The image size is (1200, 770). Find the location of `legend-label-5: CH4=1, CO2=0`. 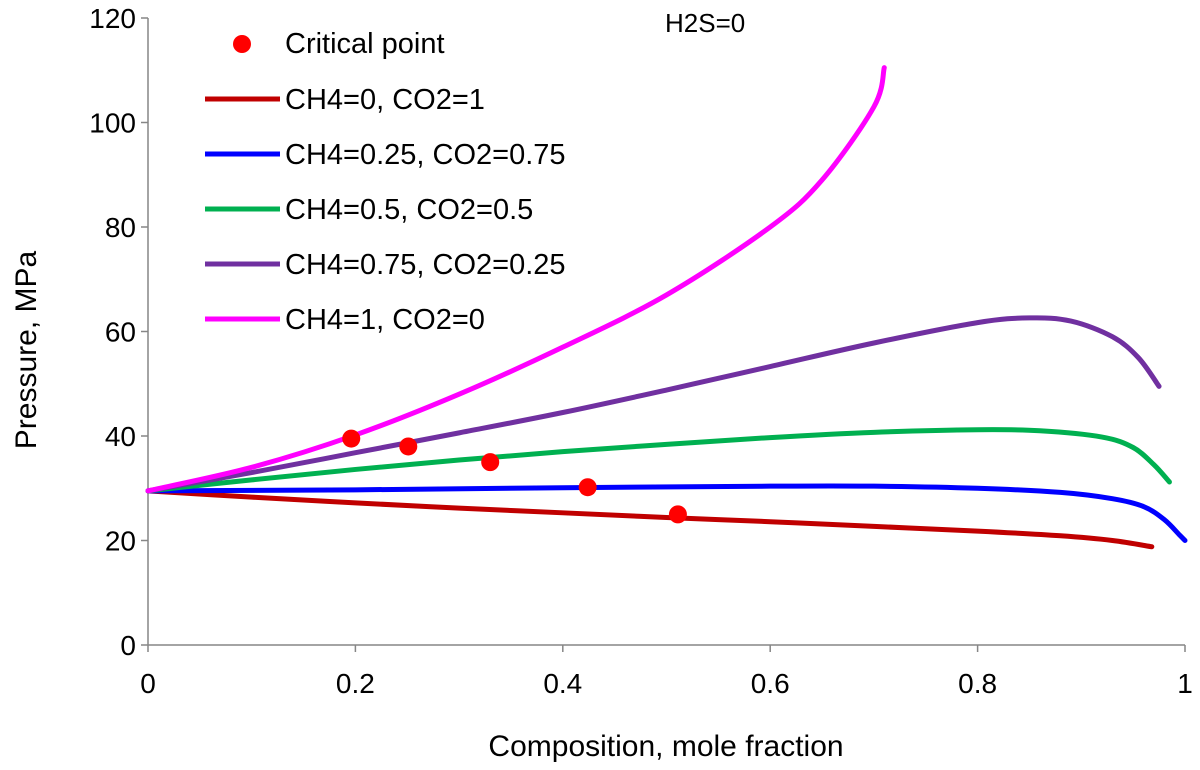

legend-label-5: CH4=1, CO2=0 is located at coordinates (385, 320).